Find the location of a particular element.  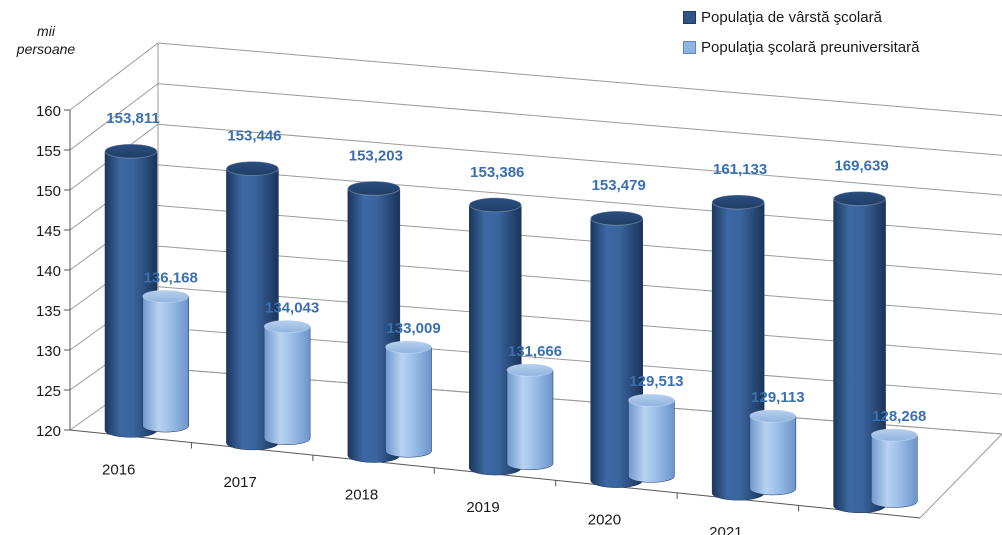

bar-2017-series-2-body is located at coordinates (287, 385).